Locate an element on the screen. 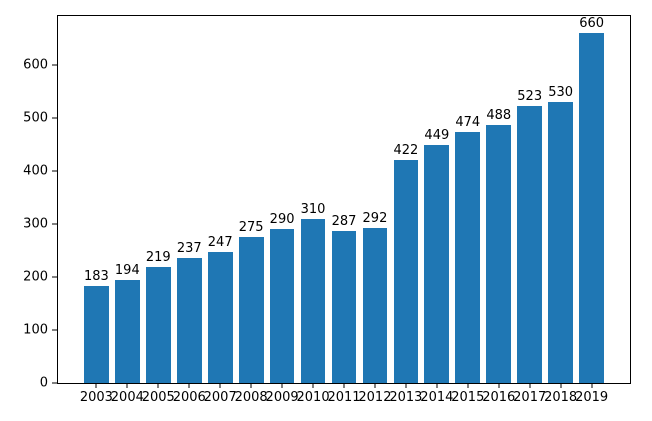 Image resolution: width=652 pixels, height=421 pixels. bar-value-label: 194 is located at coordinates (127, 271).